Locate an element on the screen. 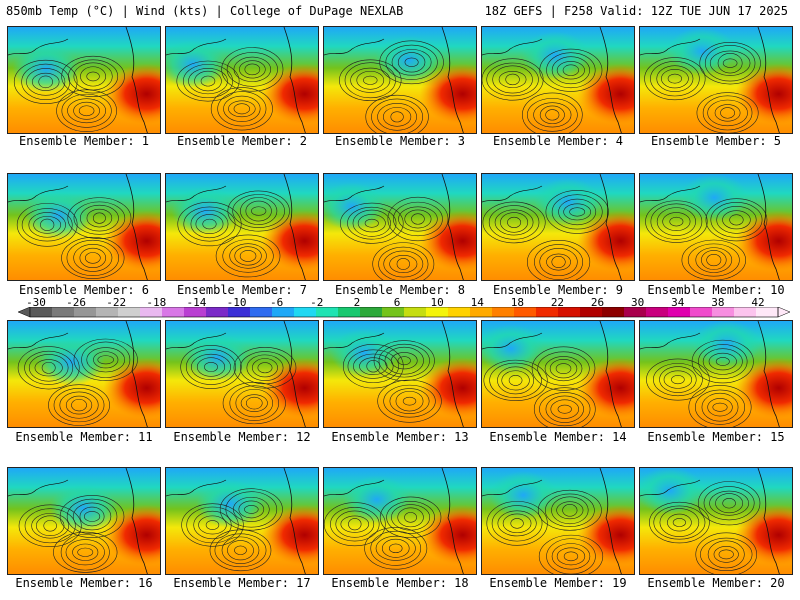  colorbar-tick-label: -6 is located at coordinates (277, 302).